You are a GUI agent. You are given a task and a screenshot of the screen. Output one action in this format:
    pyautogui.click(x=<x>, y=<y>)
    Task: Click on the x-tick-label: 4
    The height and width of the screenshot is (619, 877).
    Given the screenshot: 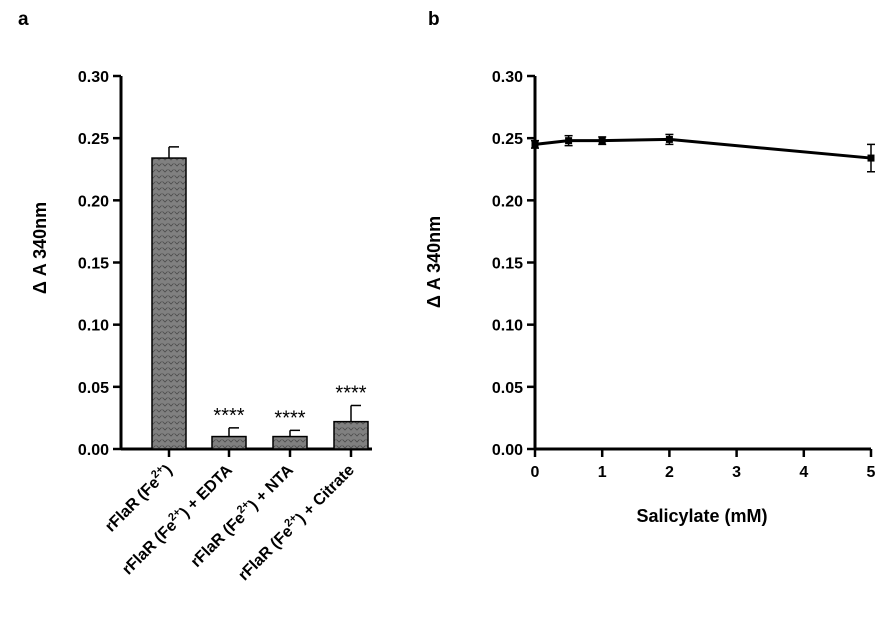 What is the action you would take?
    pyautogui.click(x=803, y=472)
    